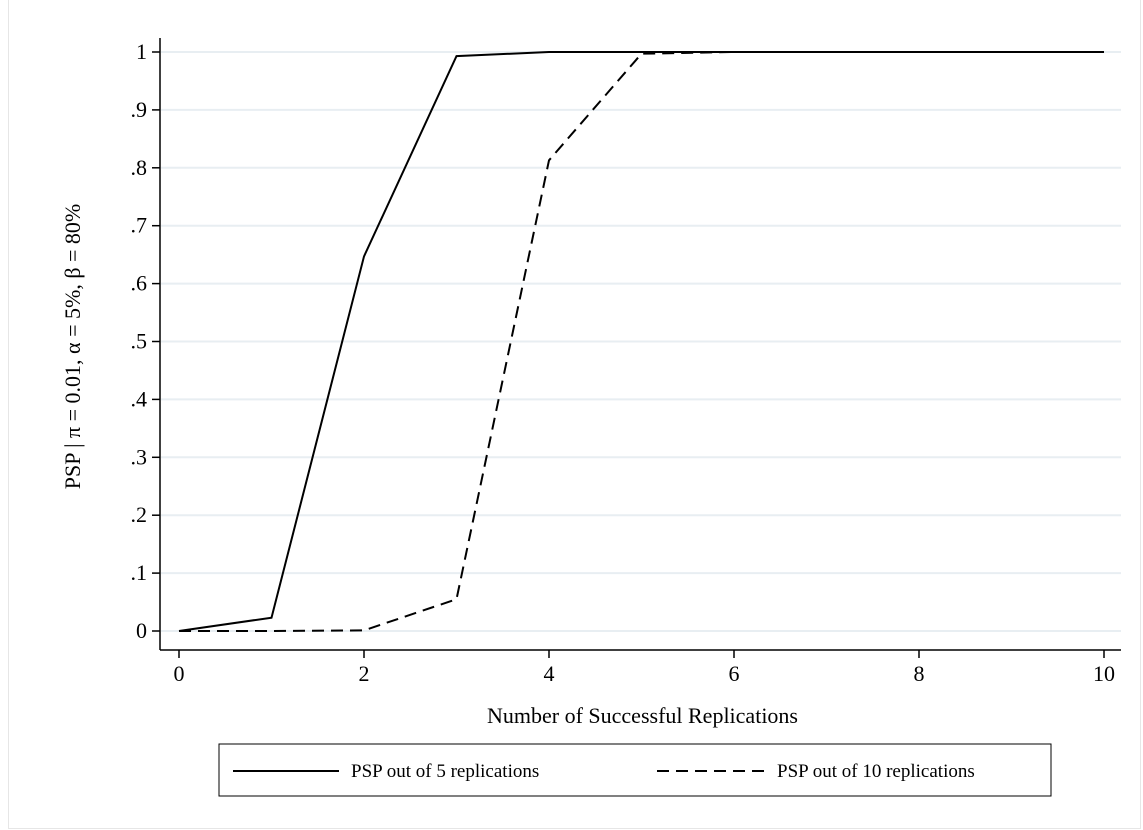 Image resolution: width=1143 pixels, height=830 pixels. What do you see at coordinates (139, 167) in the screenshot?
I see `y-tick-label-8: .8` at bounding box center [139, 167].